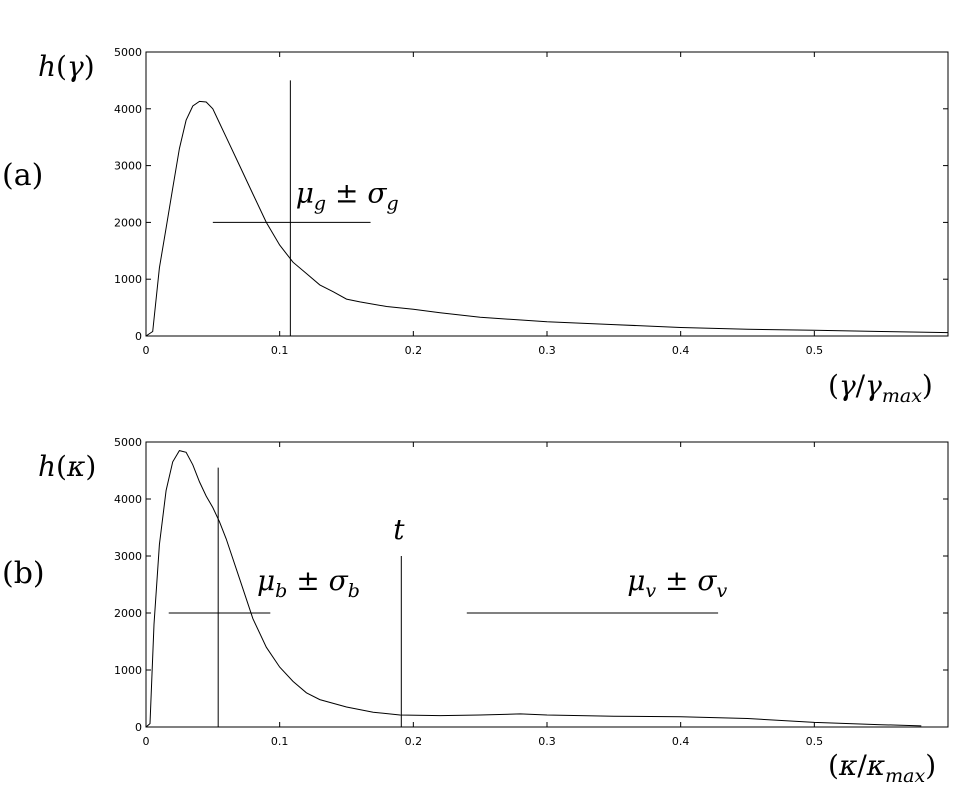  What do you see at coordinates (677, 583) in the screenshot?
I see `annotation-text: μv ± σv` at bounding box center [677, 583].